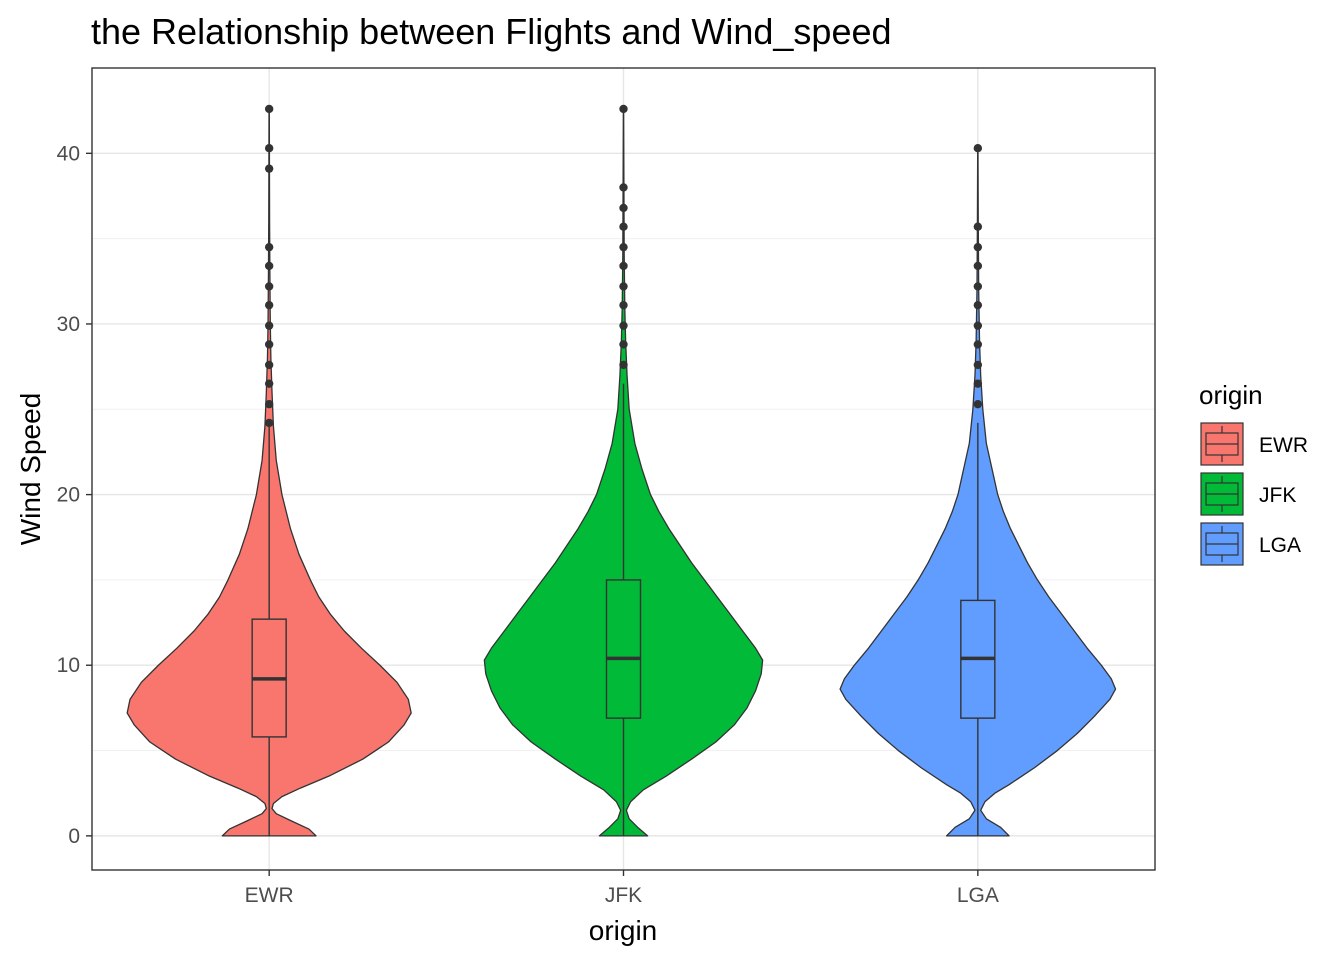 This screenshot has width=1344, height=960. What do you see at coordinates (1248, 494) in the screenshot?
I see `legend-item-jfk: JFK` at bounding box center [1248, 494].